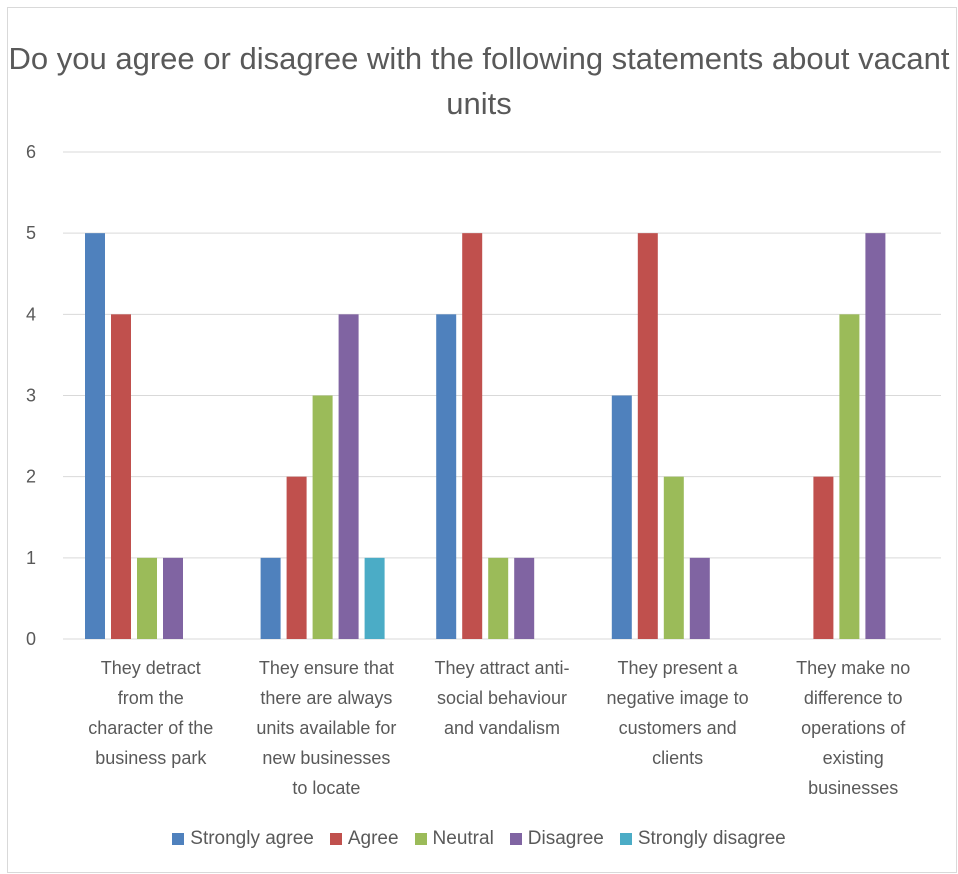  I want to click on legend-item: Disagree, so click(556, 839).